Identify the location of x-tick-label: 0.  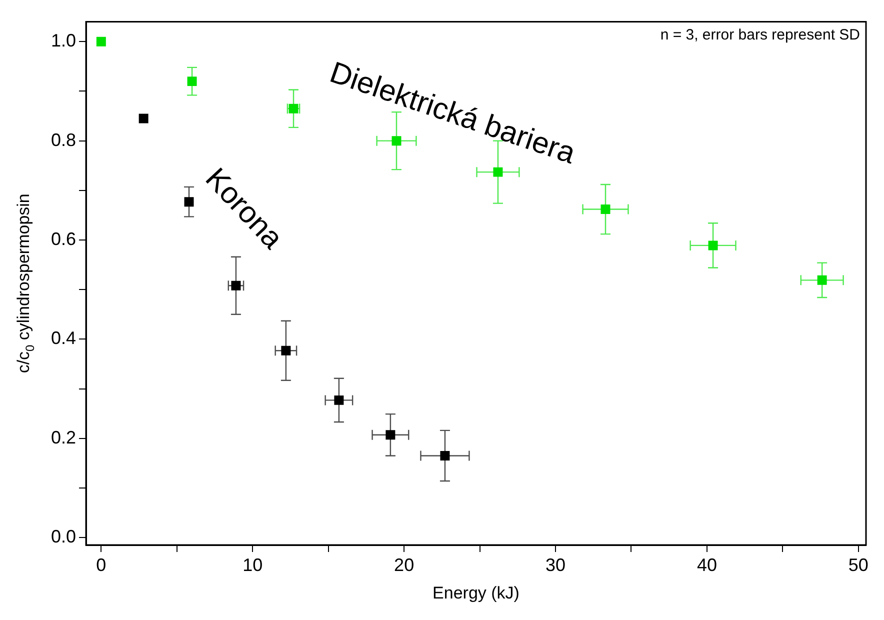
(101, 564).